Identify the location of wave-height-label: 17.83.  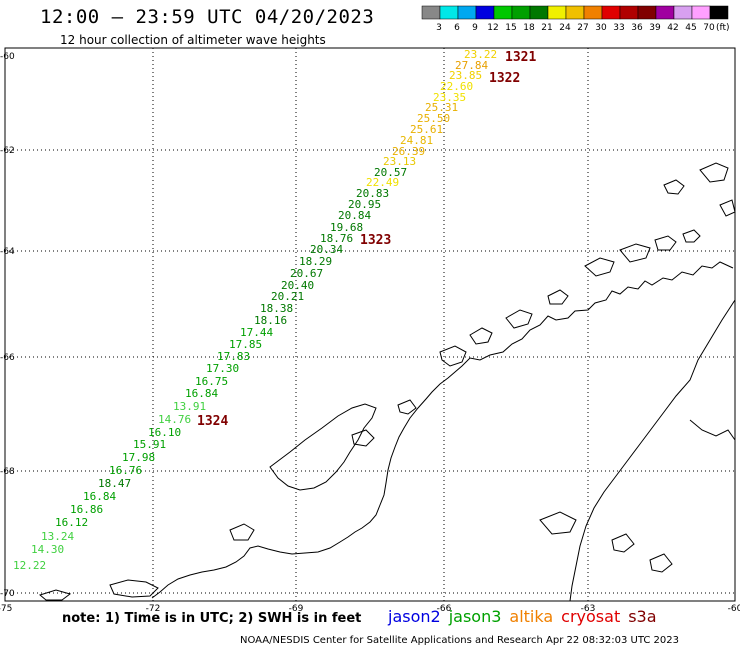
(233, 356).